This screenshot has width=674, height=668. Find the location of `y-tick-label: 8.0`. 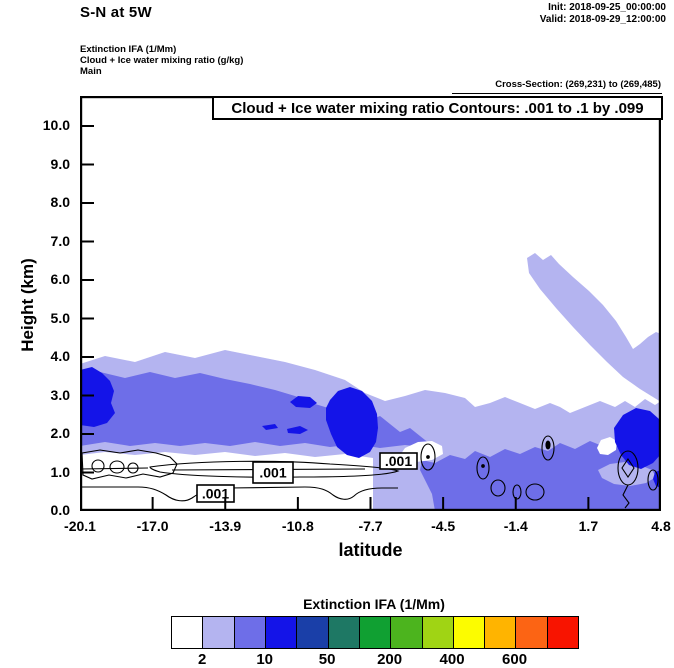

y-tick-label: 8.0 is located at coordinates (60, 202).